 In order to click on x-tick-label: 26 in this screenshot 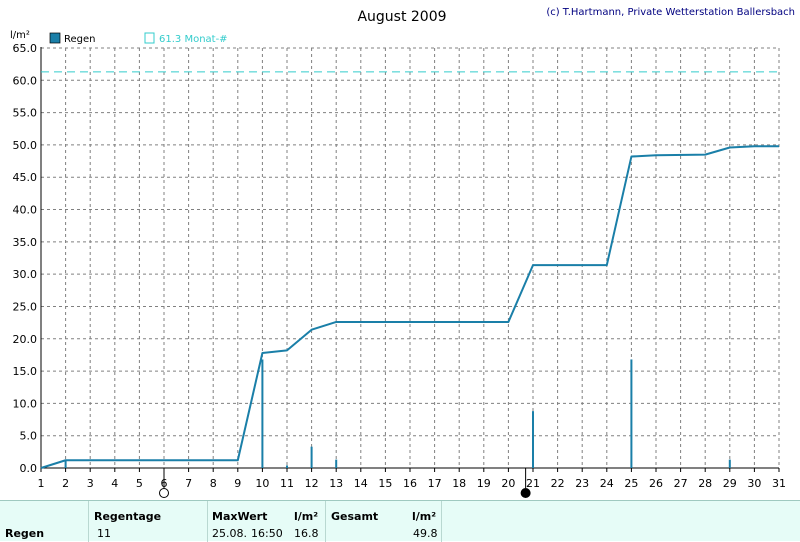, I will do `click(656, 483)`.